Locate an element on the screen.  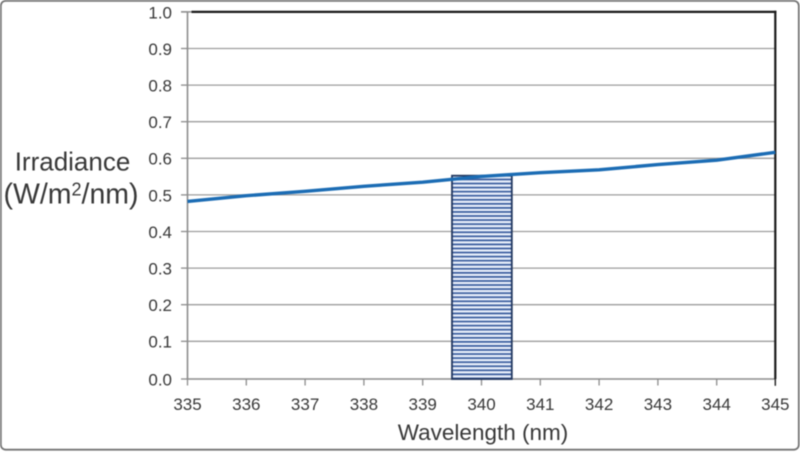
svg-text: 341 is located at coordinates (540, 404).